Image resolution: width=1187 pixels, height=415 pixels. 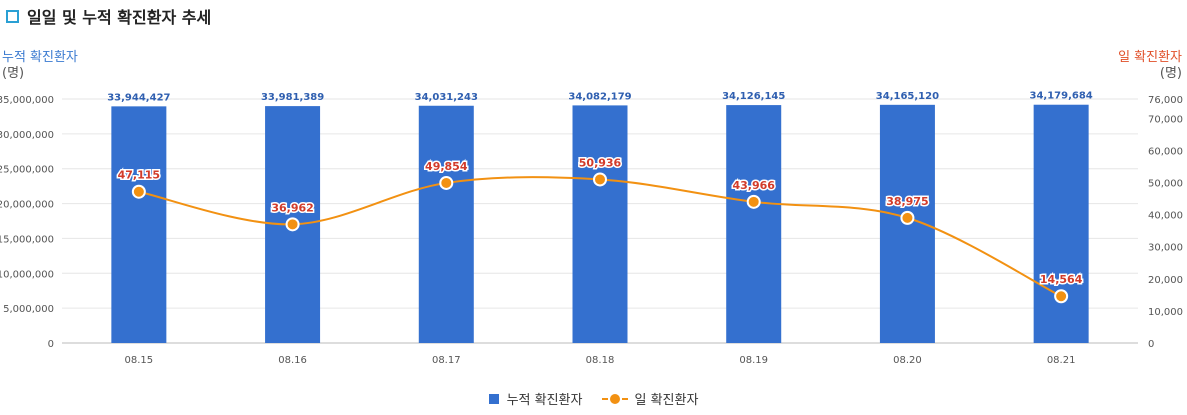 I want to click on bar-label: 34,126,145, so click(x=753, y=96).